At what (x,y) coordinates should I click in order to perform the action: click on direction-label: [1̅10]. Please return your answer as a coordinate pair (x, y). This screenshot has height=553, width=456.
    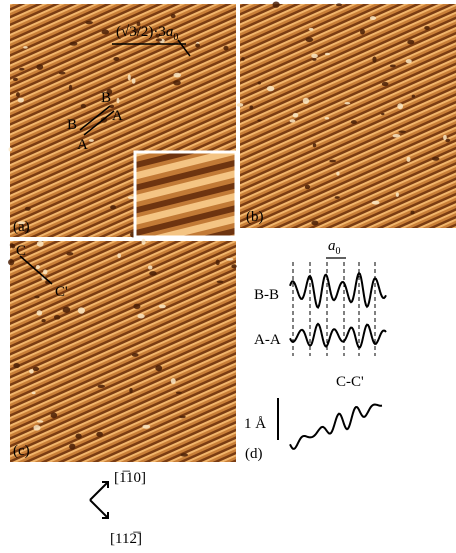
    Looking at the image, I should click on (130, 478).